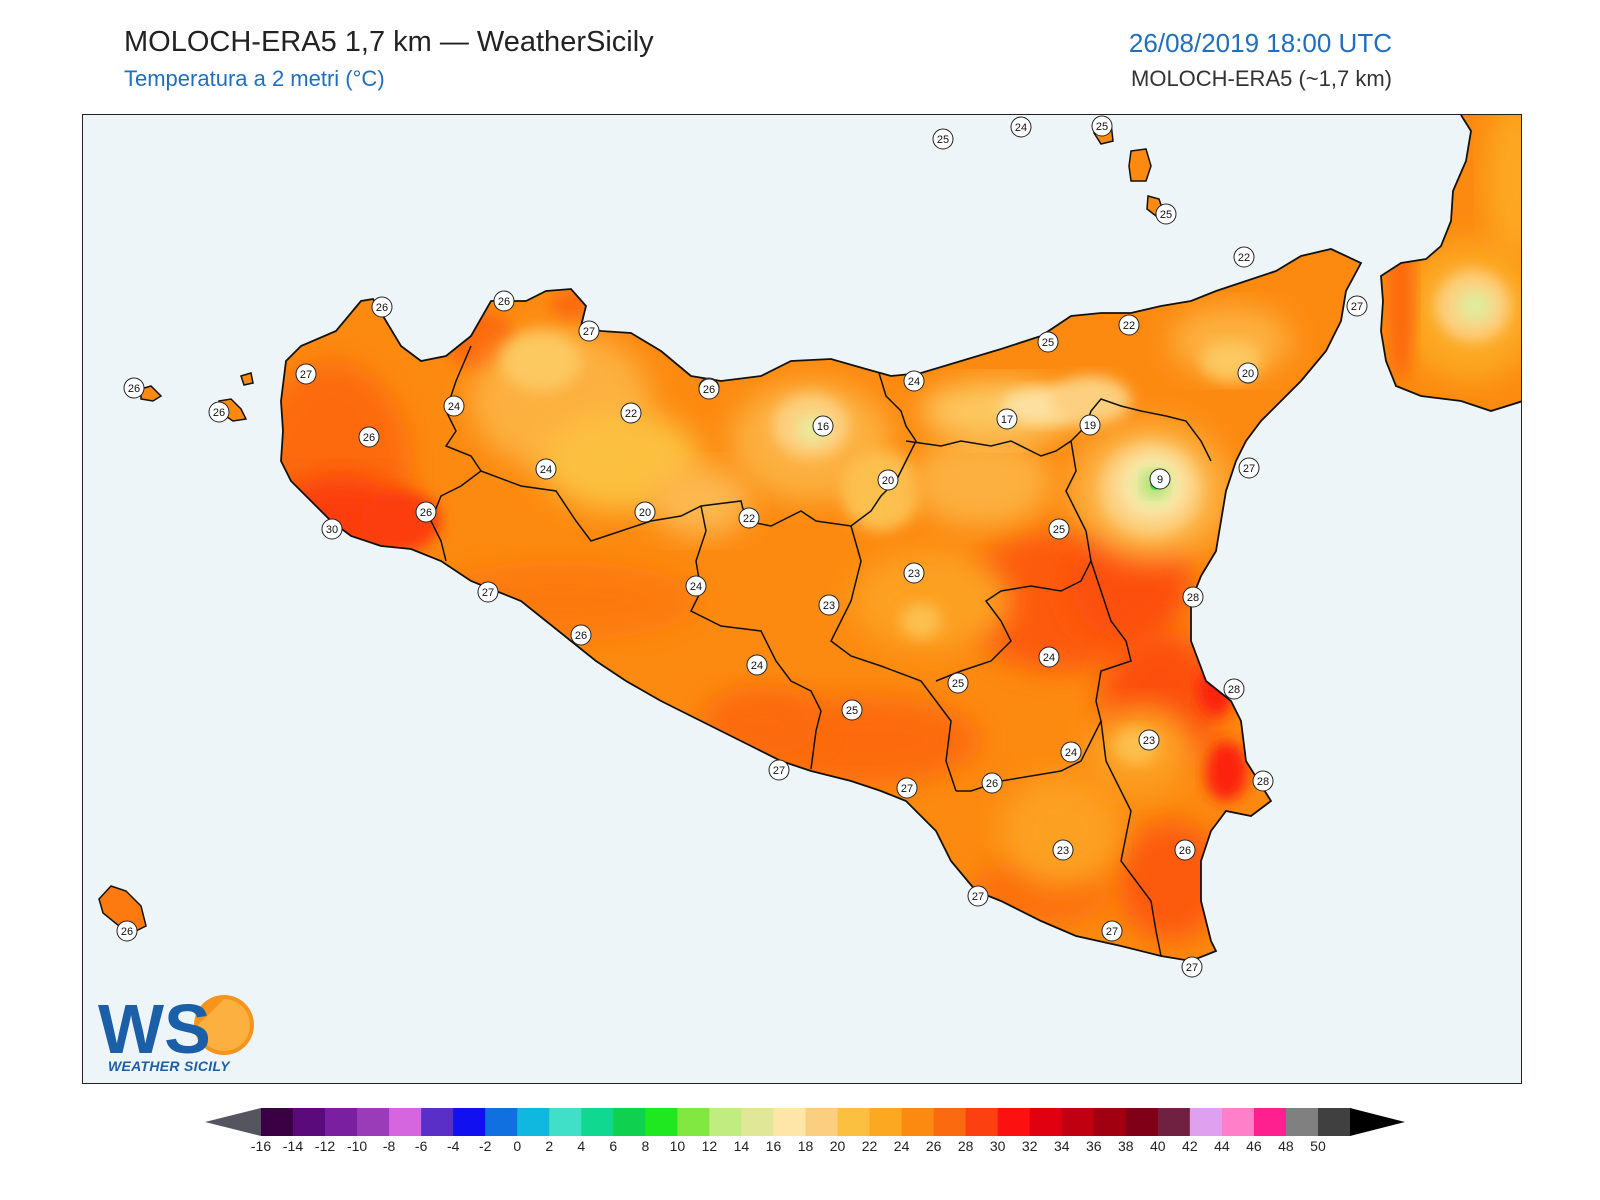  Describe the element at coordinates (1234, 690) in the screenshot. I see `station-value: 28` at that location.